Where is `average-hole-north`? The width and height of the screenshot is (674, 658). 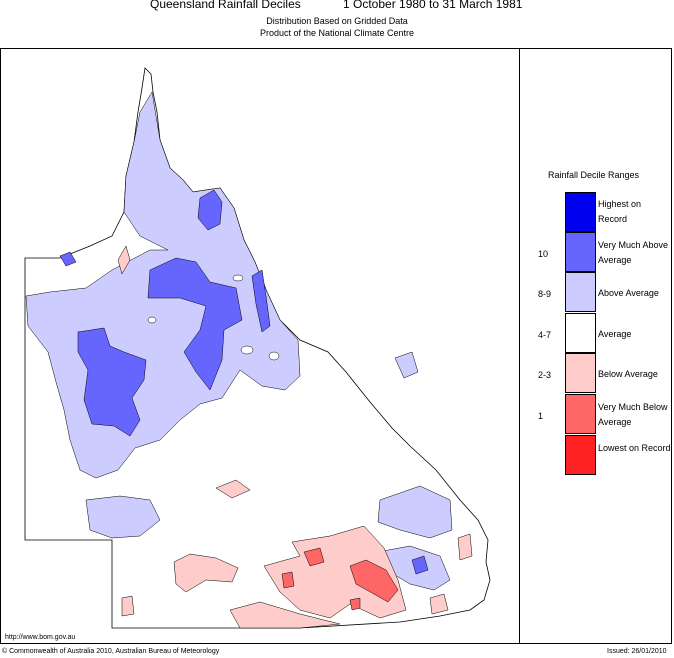 average-hole-north is located at coordinates (238, 278).